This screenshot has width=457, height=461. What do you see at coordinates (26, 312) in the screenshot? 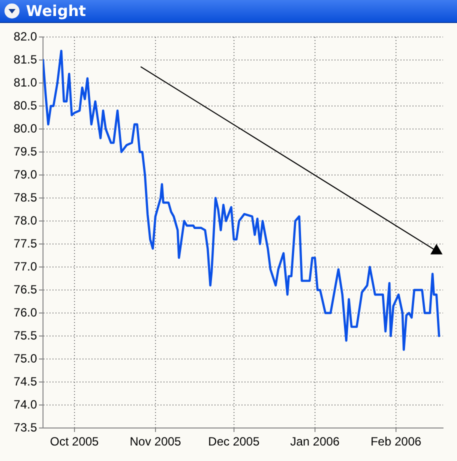
I see `y-tick-label: 76.0` at bounding box center [26, 312].